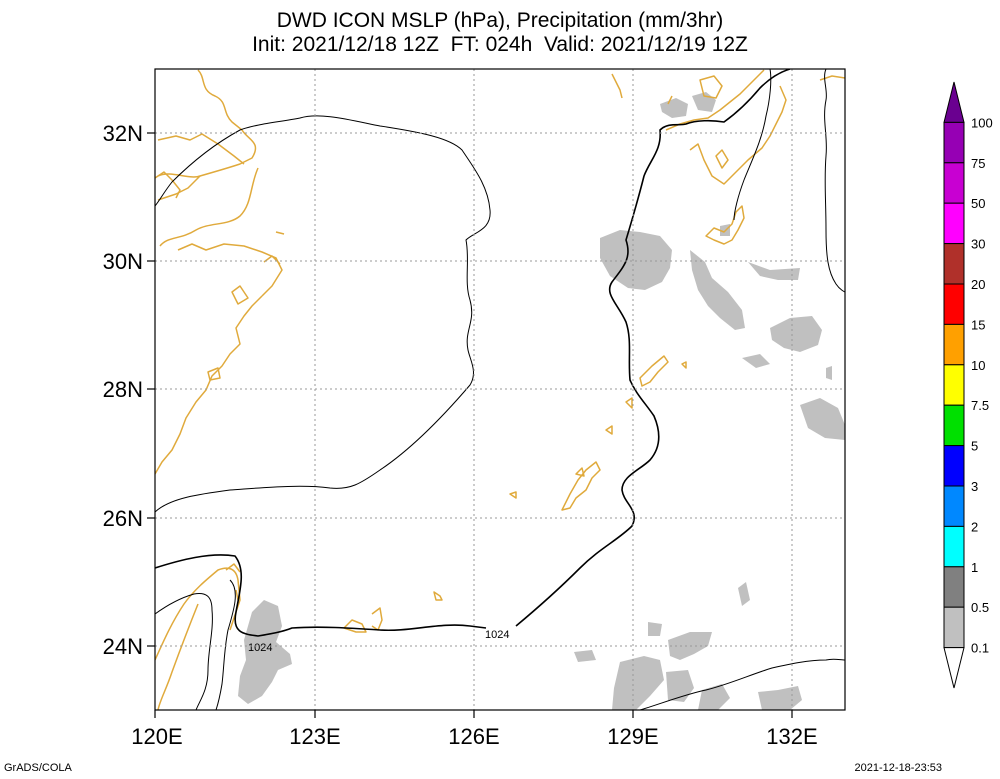 Image resolution: width=1000 pixels, height=779 pixels. What do you see at coordinates (898, 768) in the screenshot?
I see `footer-timestamp: 2021-12-18-23:53` at bounding box center [898, 768].